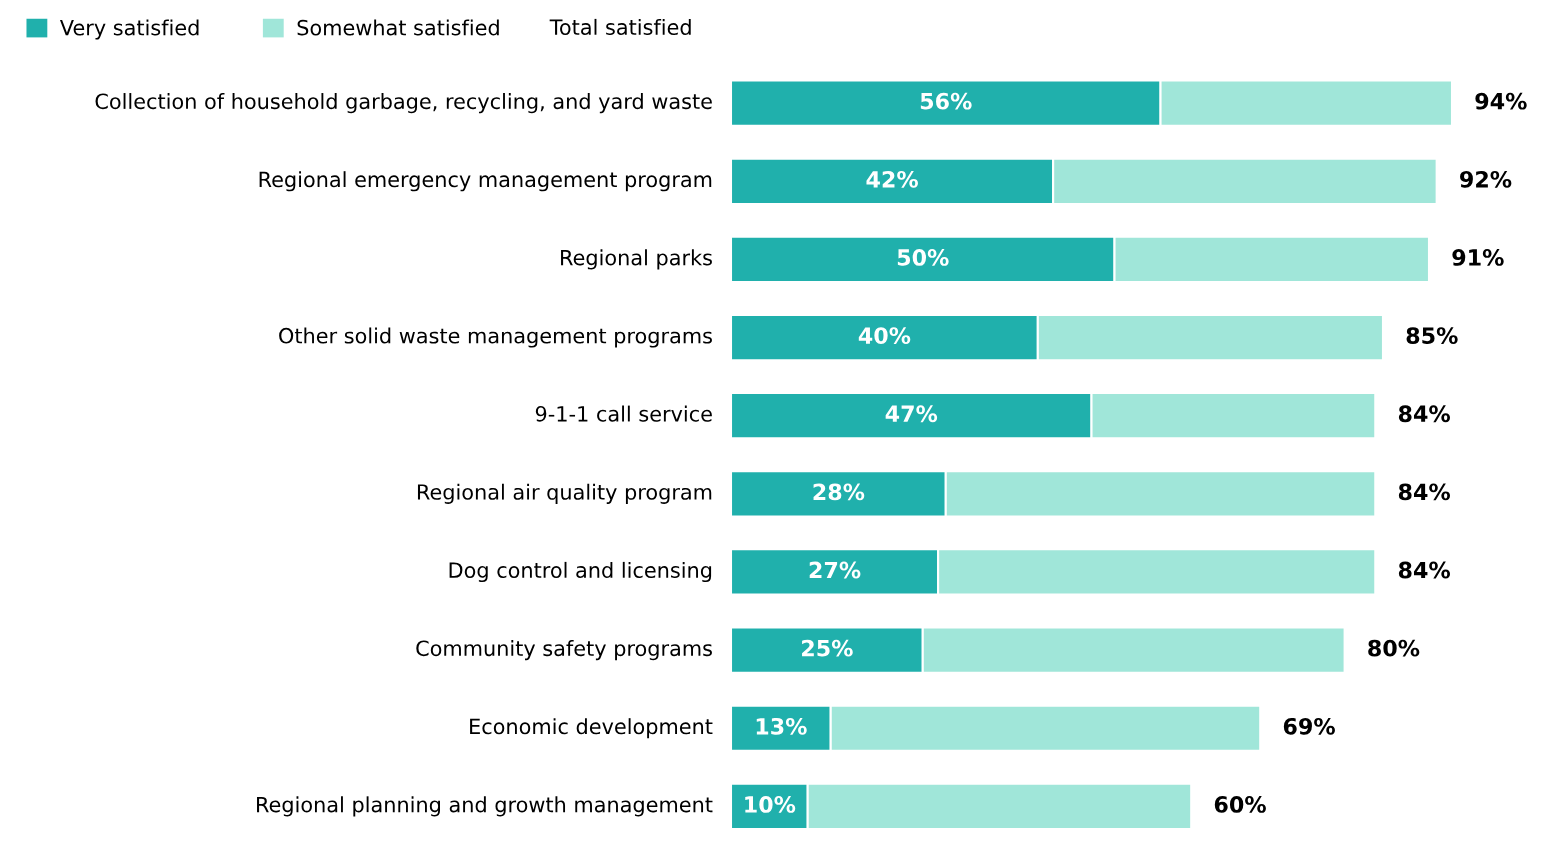 The width and height of the screenshot is (1545, 854). What do you see at coordinates (827, 648) in the screenshot?
I see `data-label: 25%` at bounding box center [827, 648].